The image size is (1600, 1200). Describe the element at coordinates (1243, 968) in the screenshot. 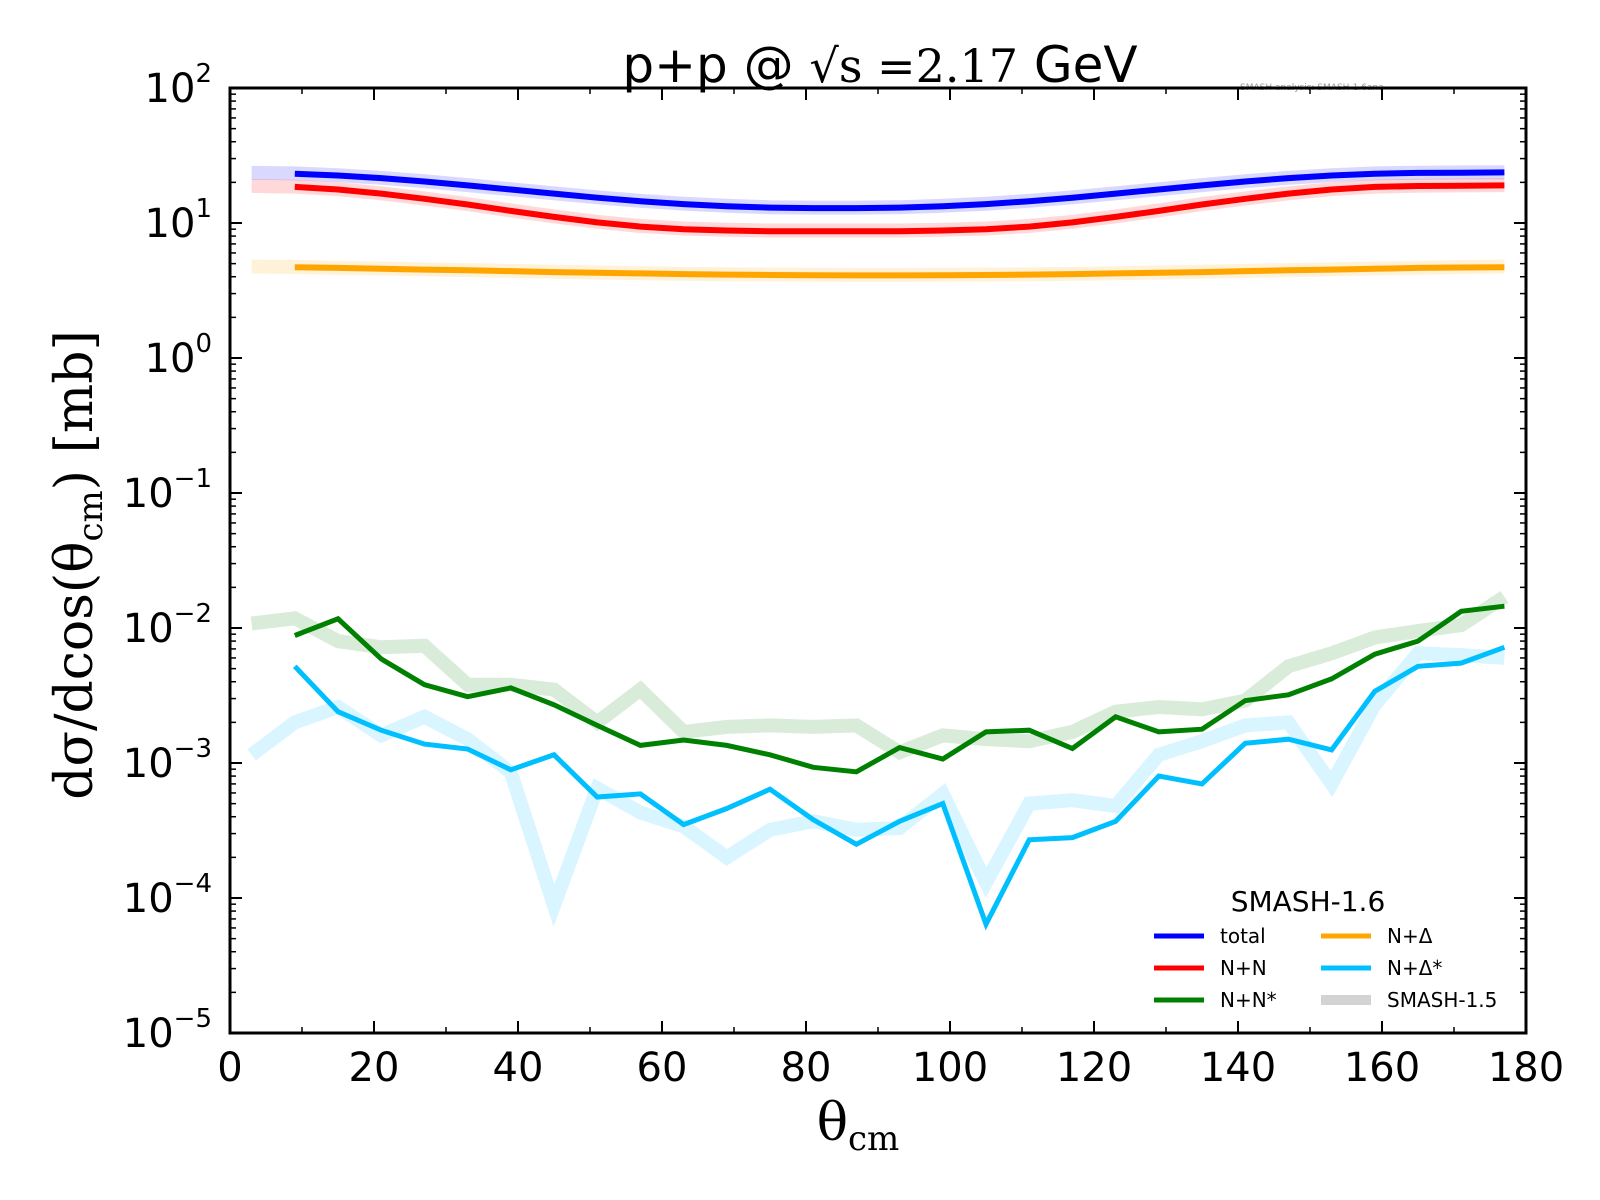

I see `legend-label: N+N` at that location.